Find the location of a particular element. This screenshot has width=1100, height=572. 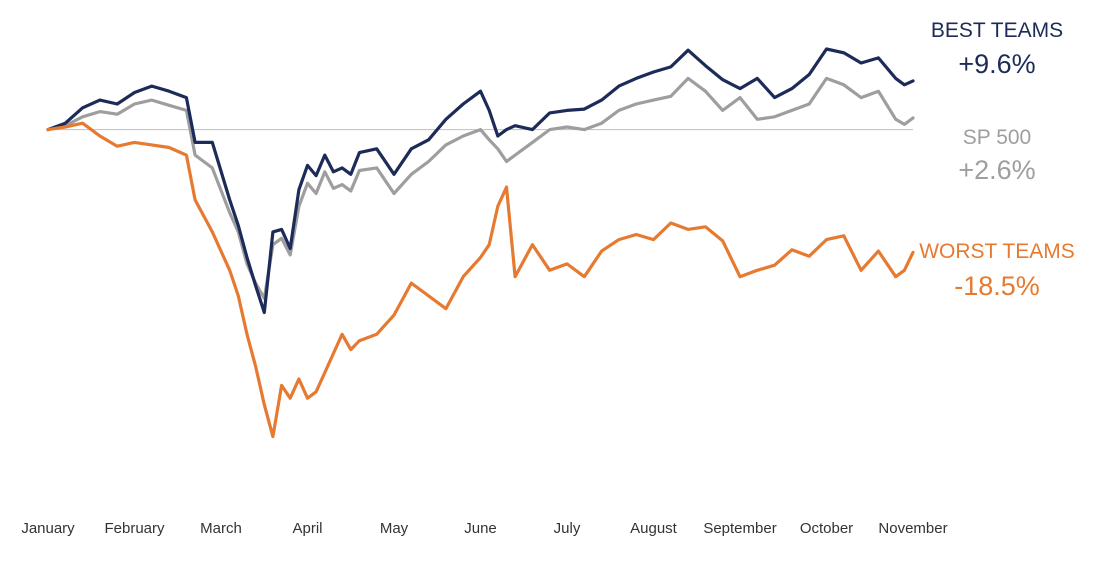

x-tick-label: August is located at coordinates (654, 528).